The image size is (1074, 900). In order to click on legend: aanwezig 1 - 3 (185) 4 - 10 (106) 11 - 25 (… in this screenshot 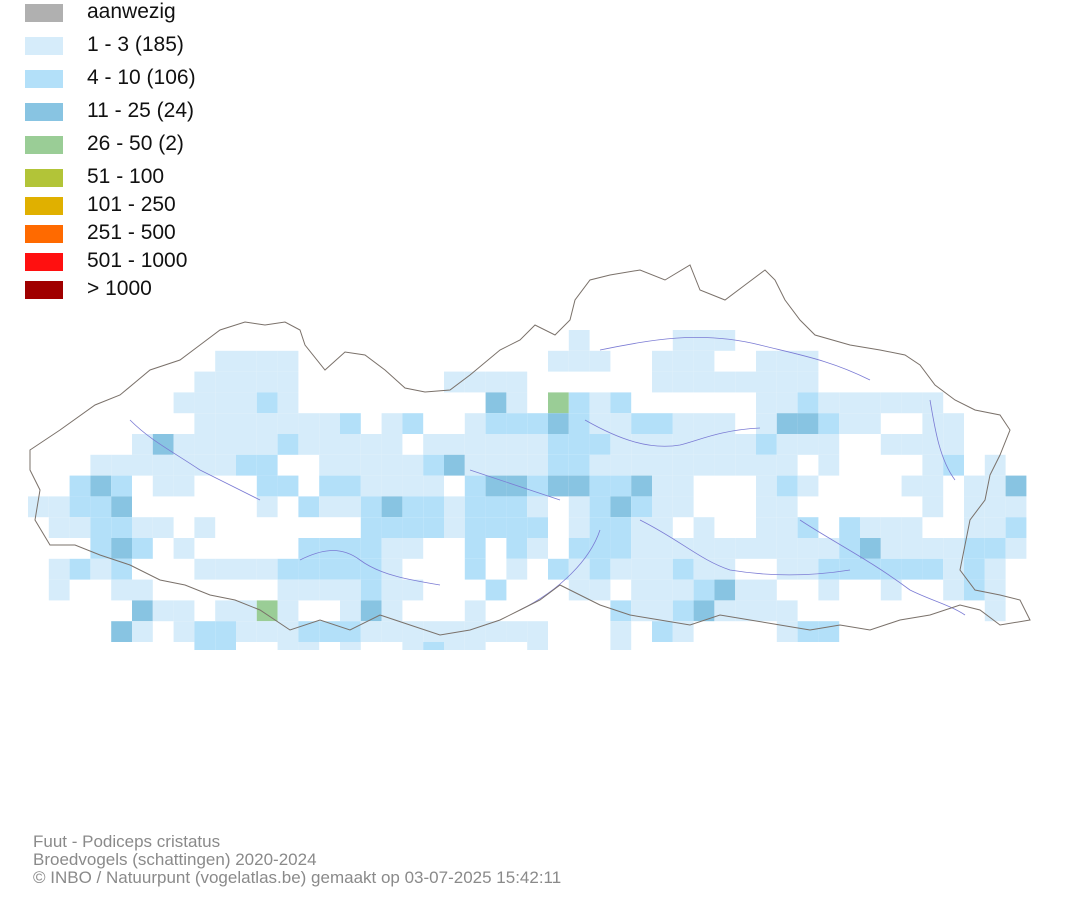, I will do `click(155, 150)`.